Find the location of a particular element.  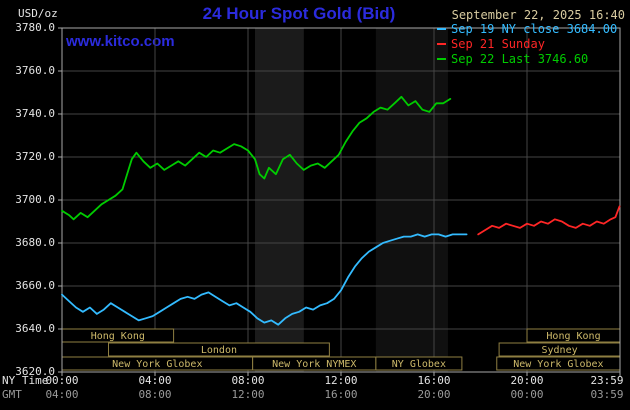

market-session-label: New York NYMEX is located at coordinates (314, 364).